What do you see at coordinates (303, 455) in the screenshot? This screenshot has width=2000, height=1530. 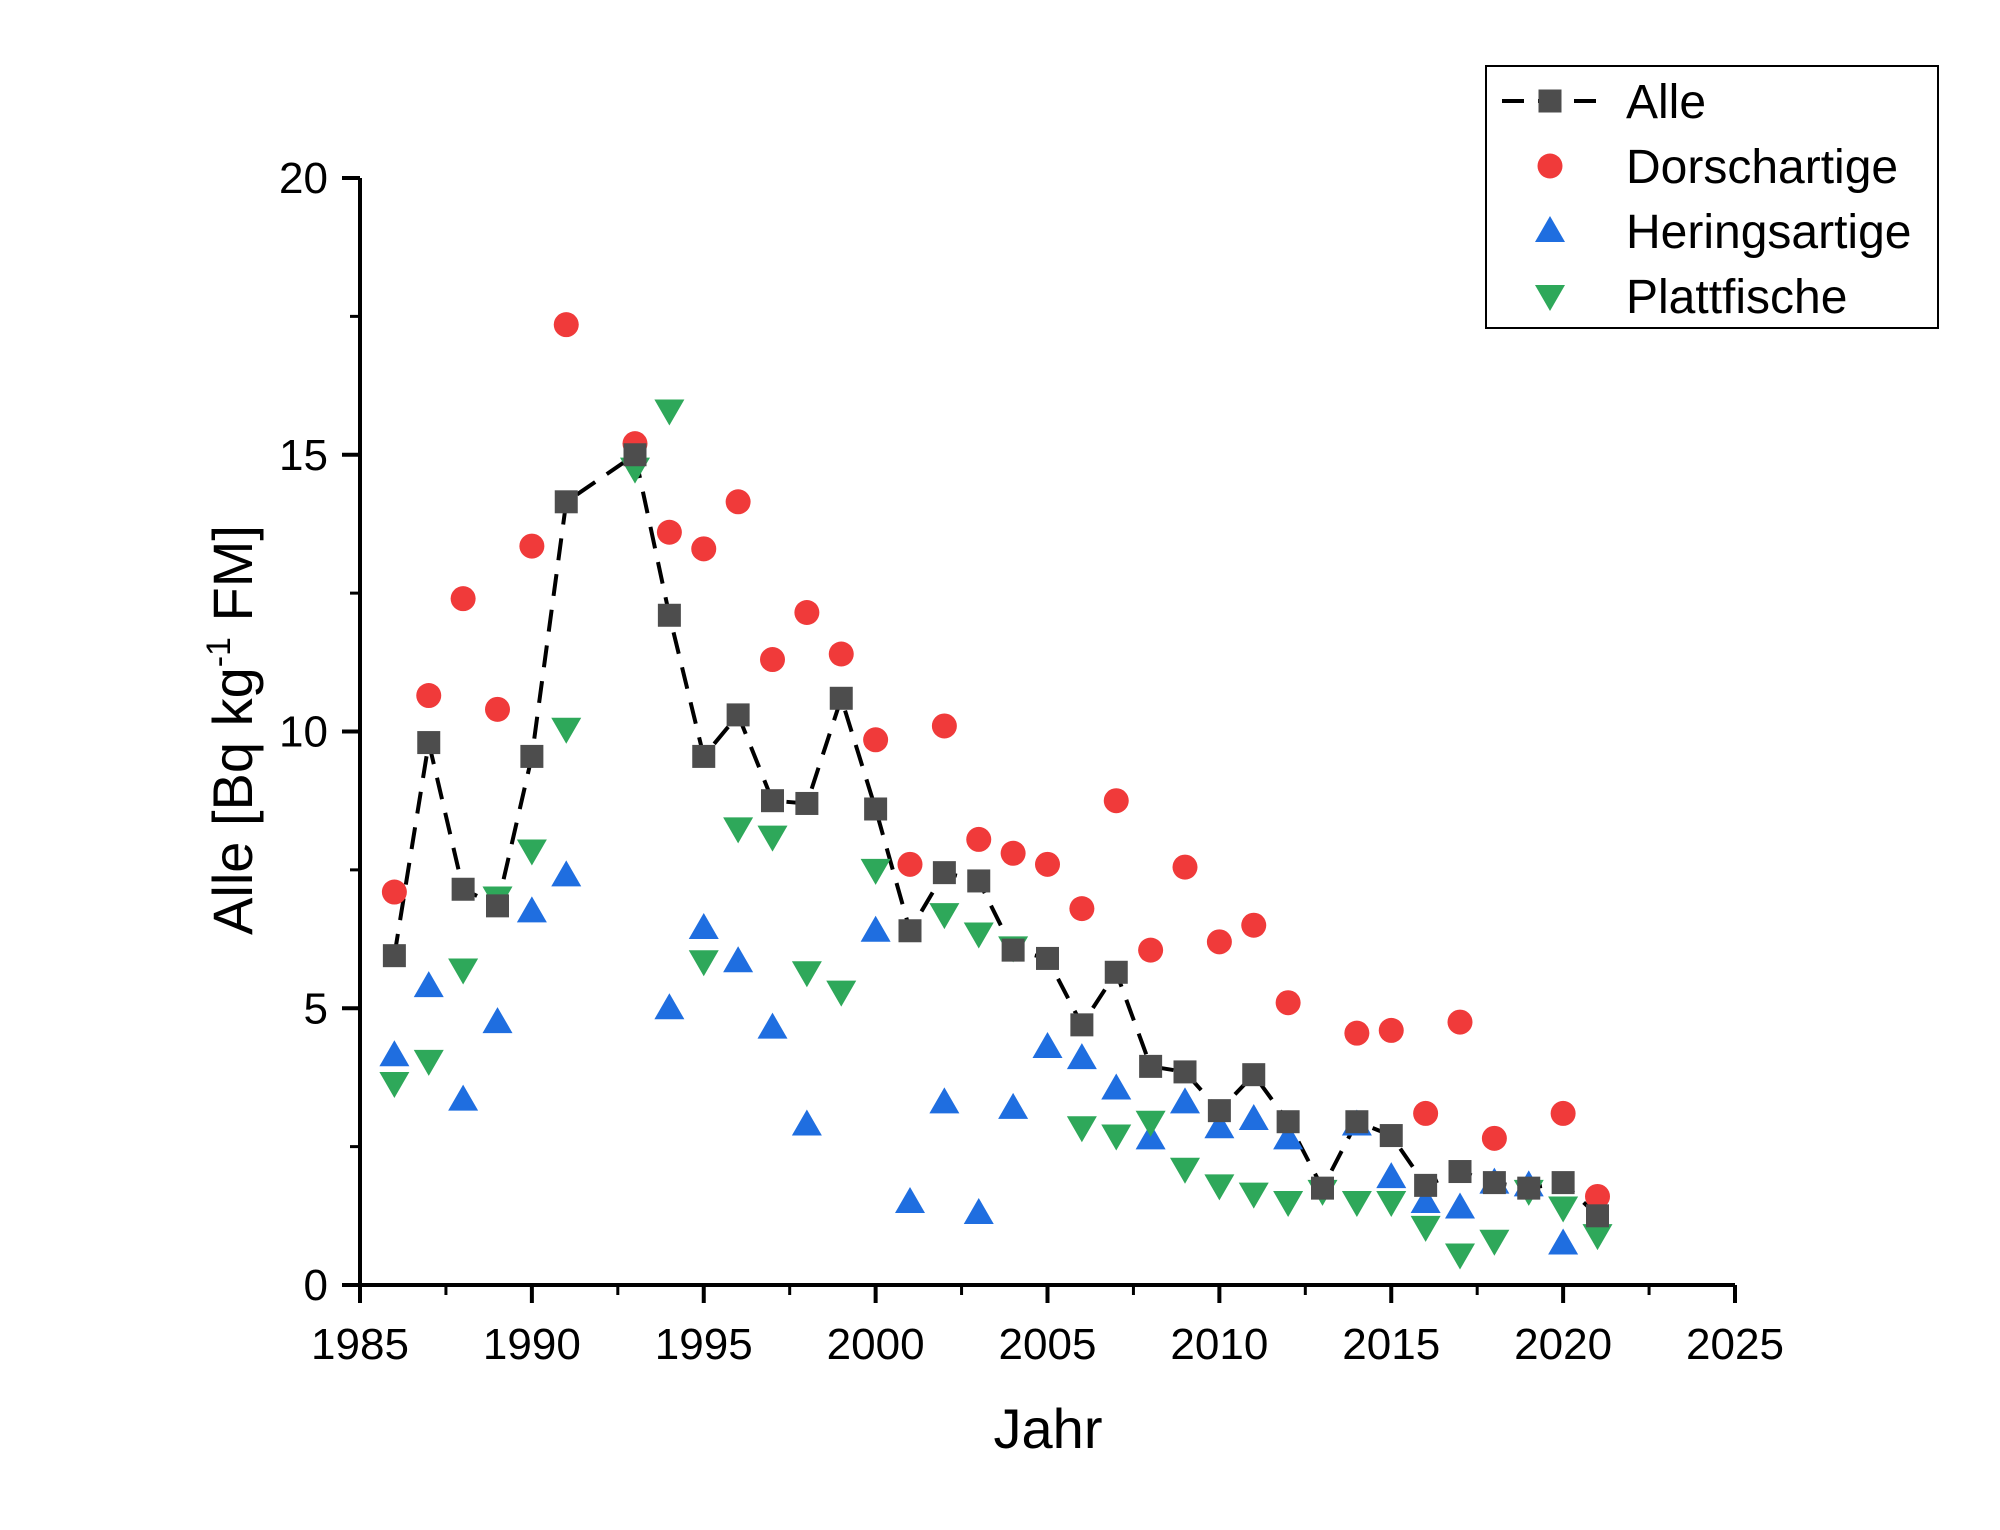 I see `y-tick-label: 15` at bounding box center [303, 455].